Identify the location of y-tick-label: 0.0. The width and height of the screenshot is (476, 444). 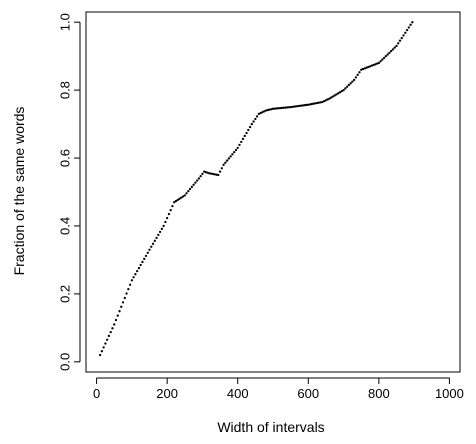
(64, 362).